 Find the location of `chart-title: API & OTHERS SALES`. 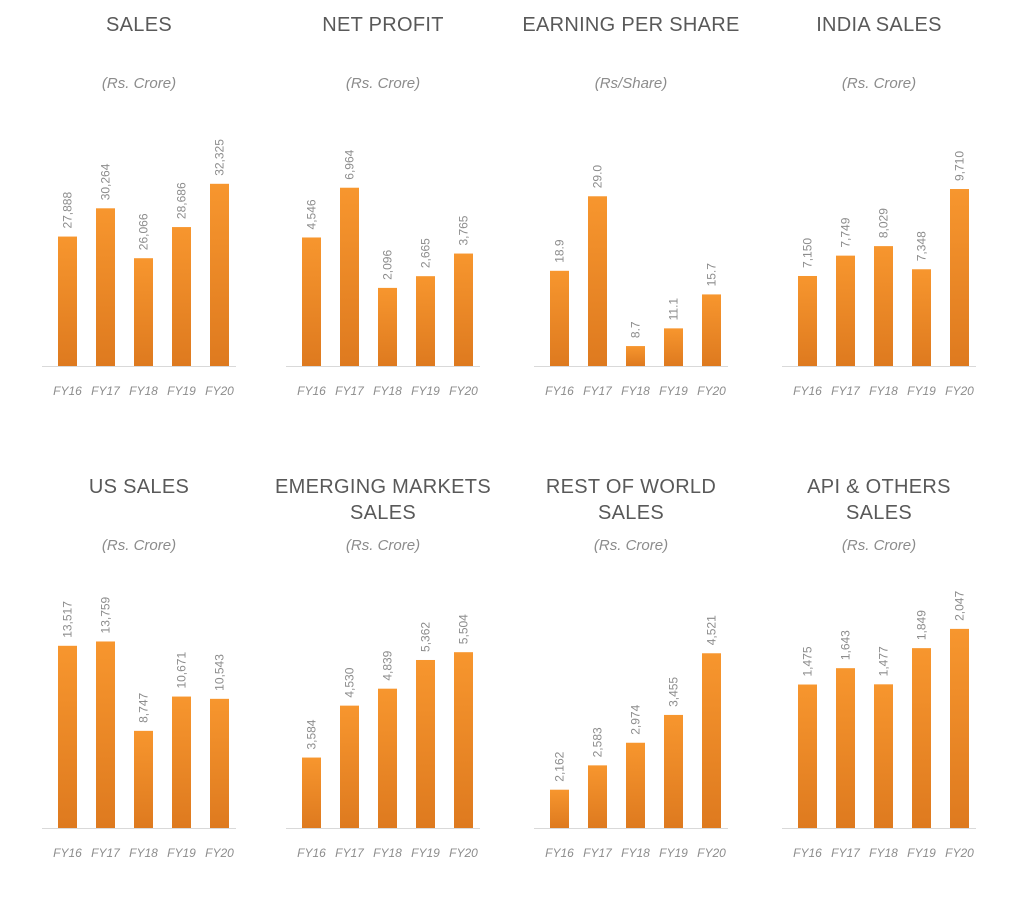

chart-title: API & OTHERS SALES is located at coordinates (879, 500).